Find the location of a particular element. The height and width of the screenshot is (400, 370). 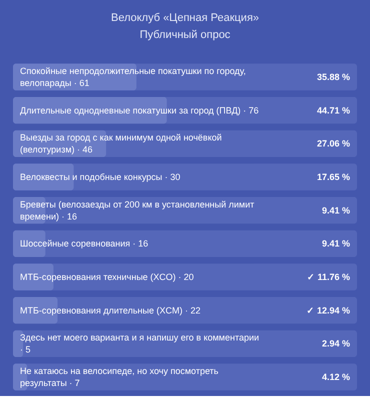

y-tick-label: Здесь нет моего варианта и я напишу его в комментарии · 5 is located at coordinates (140, 343).